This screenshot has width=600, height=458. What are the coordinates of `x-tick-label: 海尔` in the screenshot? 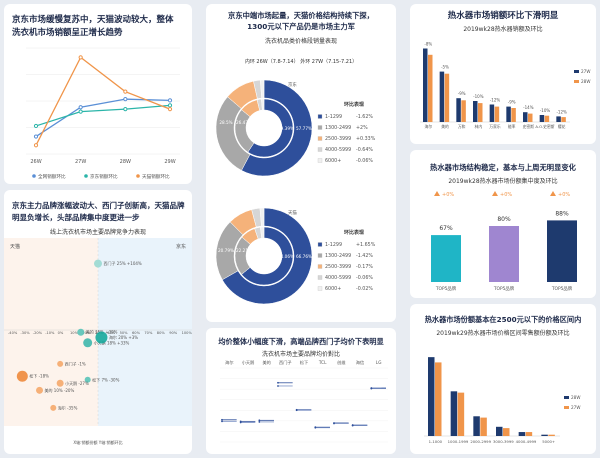 It's located at (429, 126).